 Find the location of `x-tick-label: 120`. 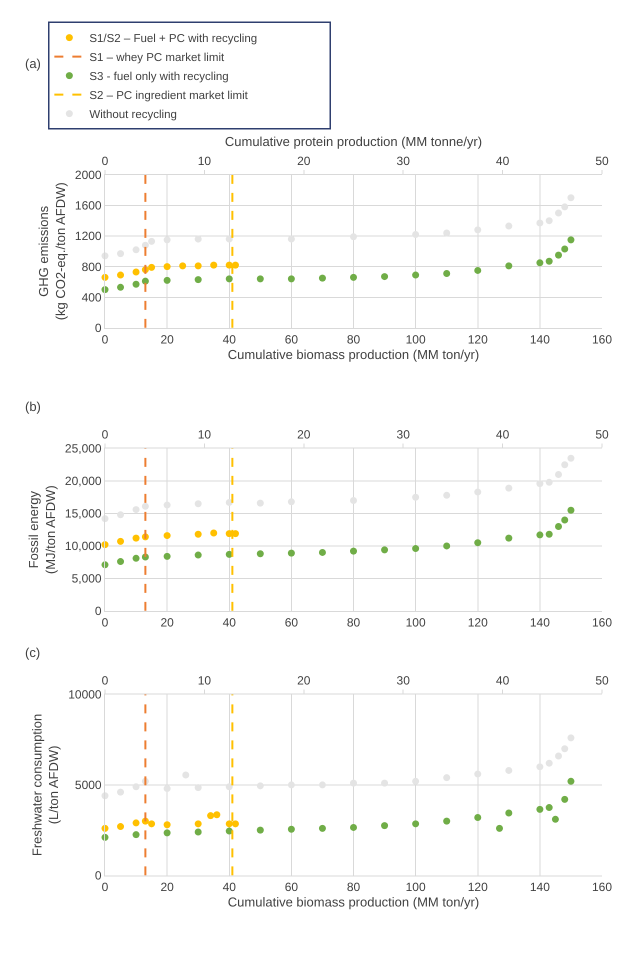

x-tick-label: 120 is located at coordinates (478, 339).